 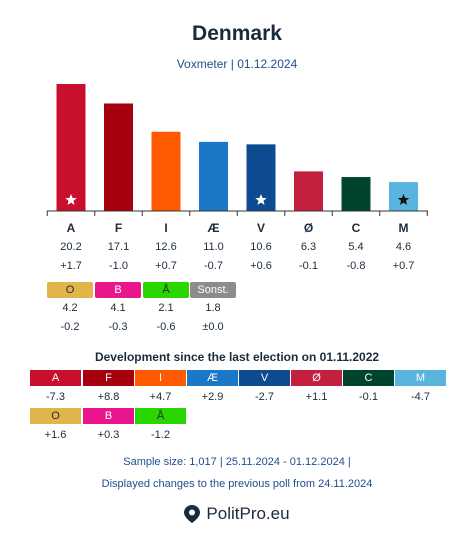 What do you see at coordinates (71, 266) in the screenshot?
I see `change-label-0: +1.7` at bounding box center [71, 266].